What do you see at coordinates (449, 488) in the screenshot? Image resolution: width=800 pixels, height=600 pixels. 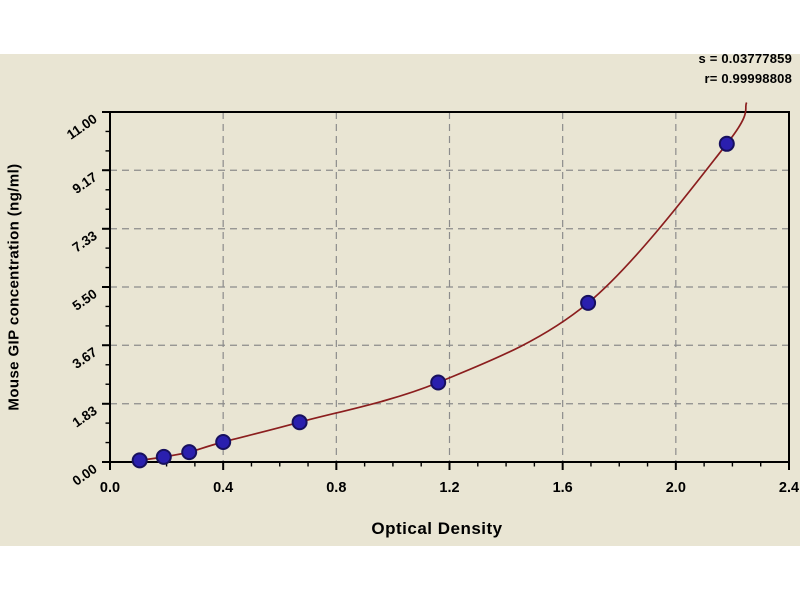 I see `x-tick-label: 1.2` at bounding box center [449, 488].